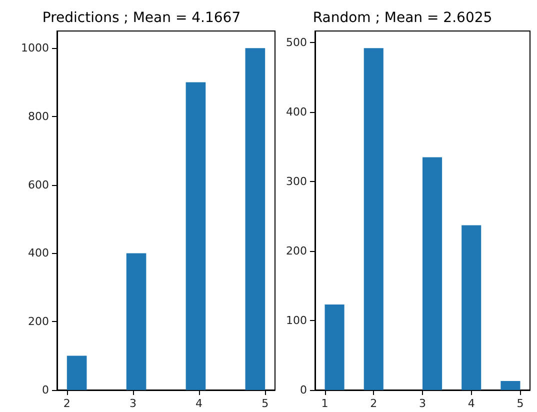 This screenshot has height=412, width=537. I want to click on x-tick-label: 1, so click(324, 403).